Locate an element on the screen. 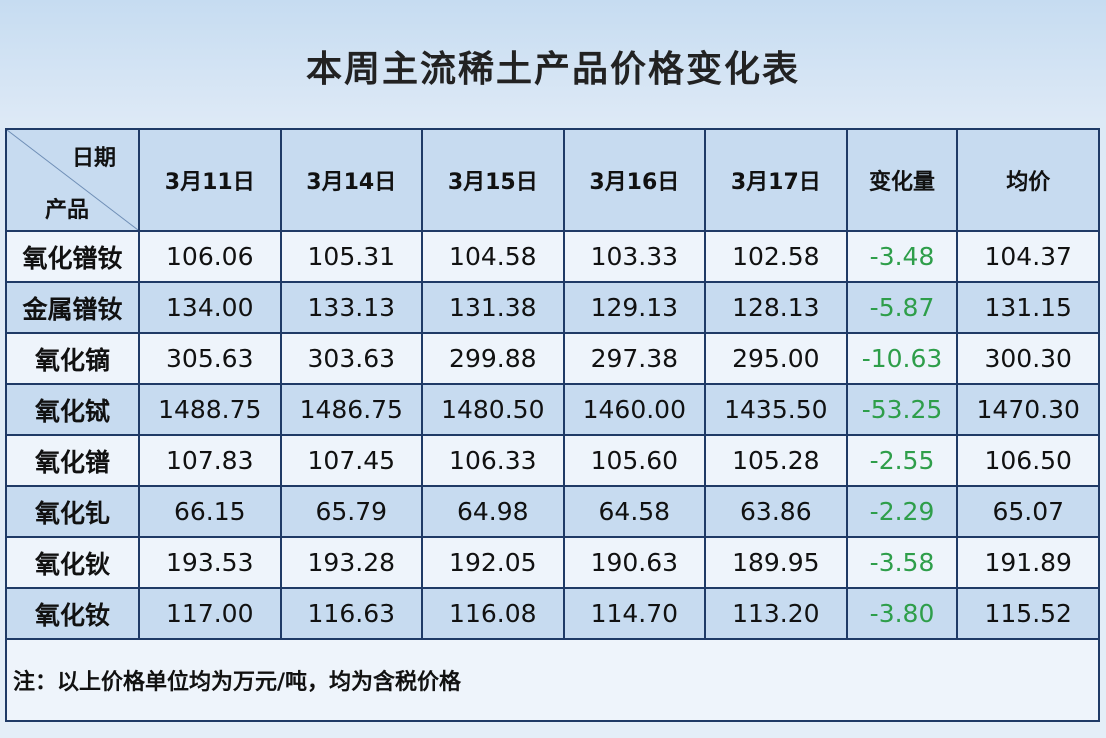  column-header: 3月14日 is located at coordinates (351, 180).